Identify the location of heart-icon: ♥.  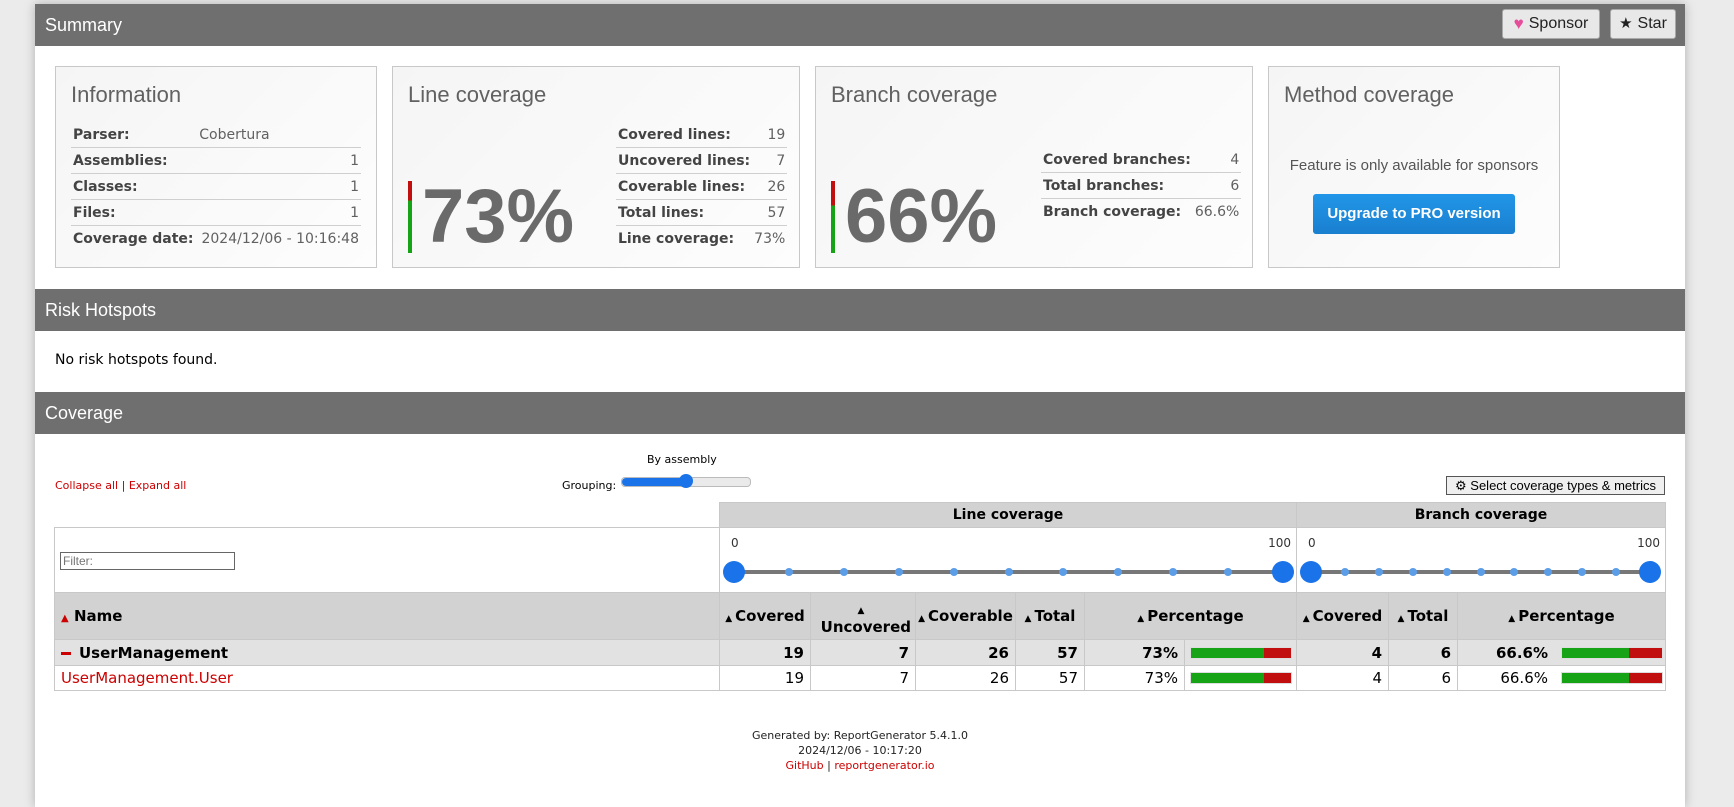
(1518, 23).